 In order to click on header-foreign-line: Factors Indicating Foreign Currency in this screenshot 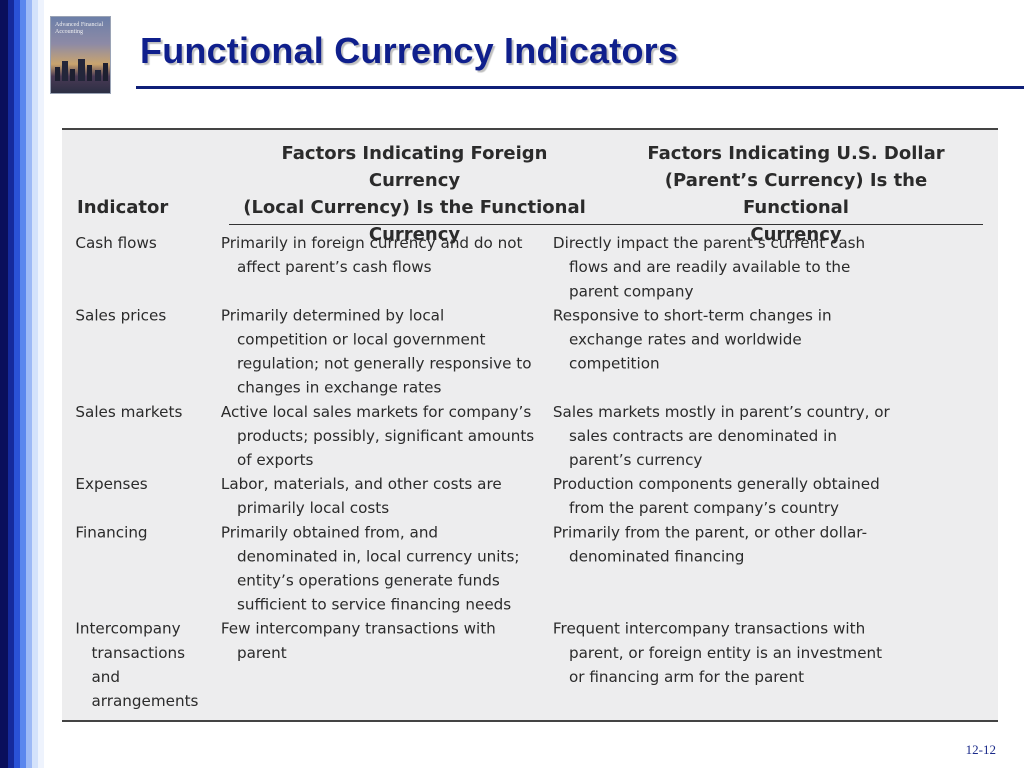, I will do `click(414, 167)`.